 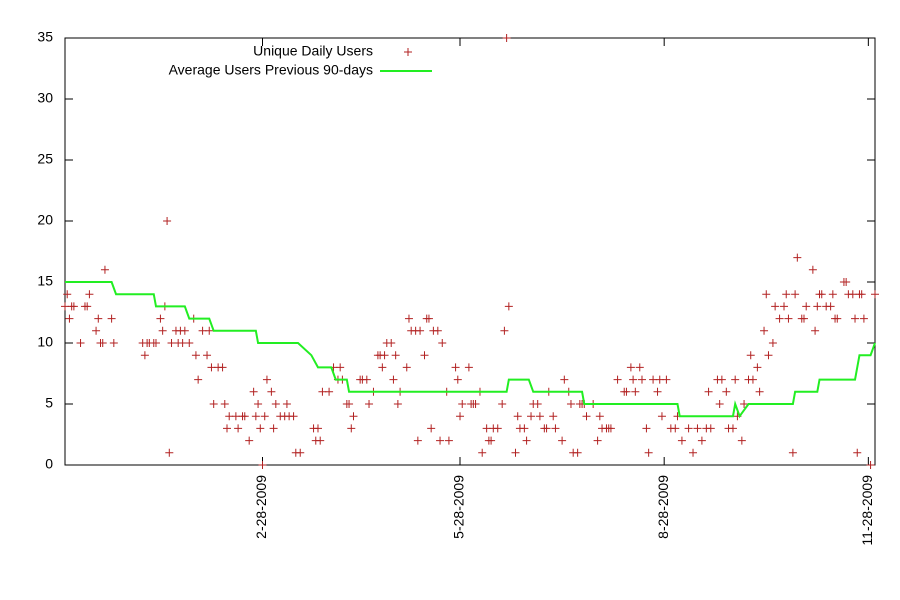 I want to click on x-tick-label: 11-28-2009, so click(x=867, y=510).